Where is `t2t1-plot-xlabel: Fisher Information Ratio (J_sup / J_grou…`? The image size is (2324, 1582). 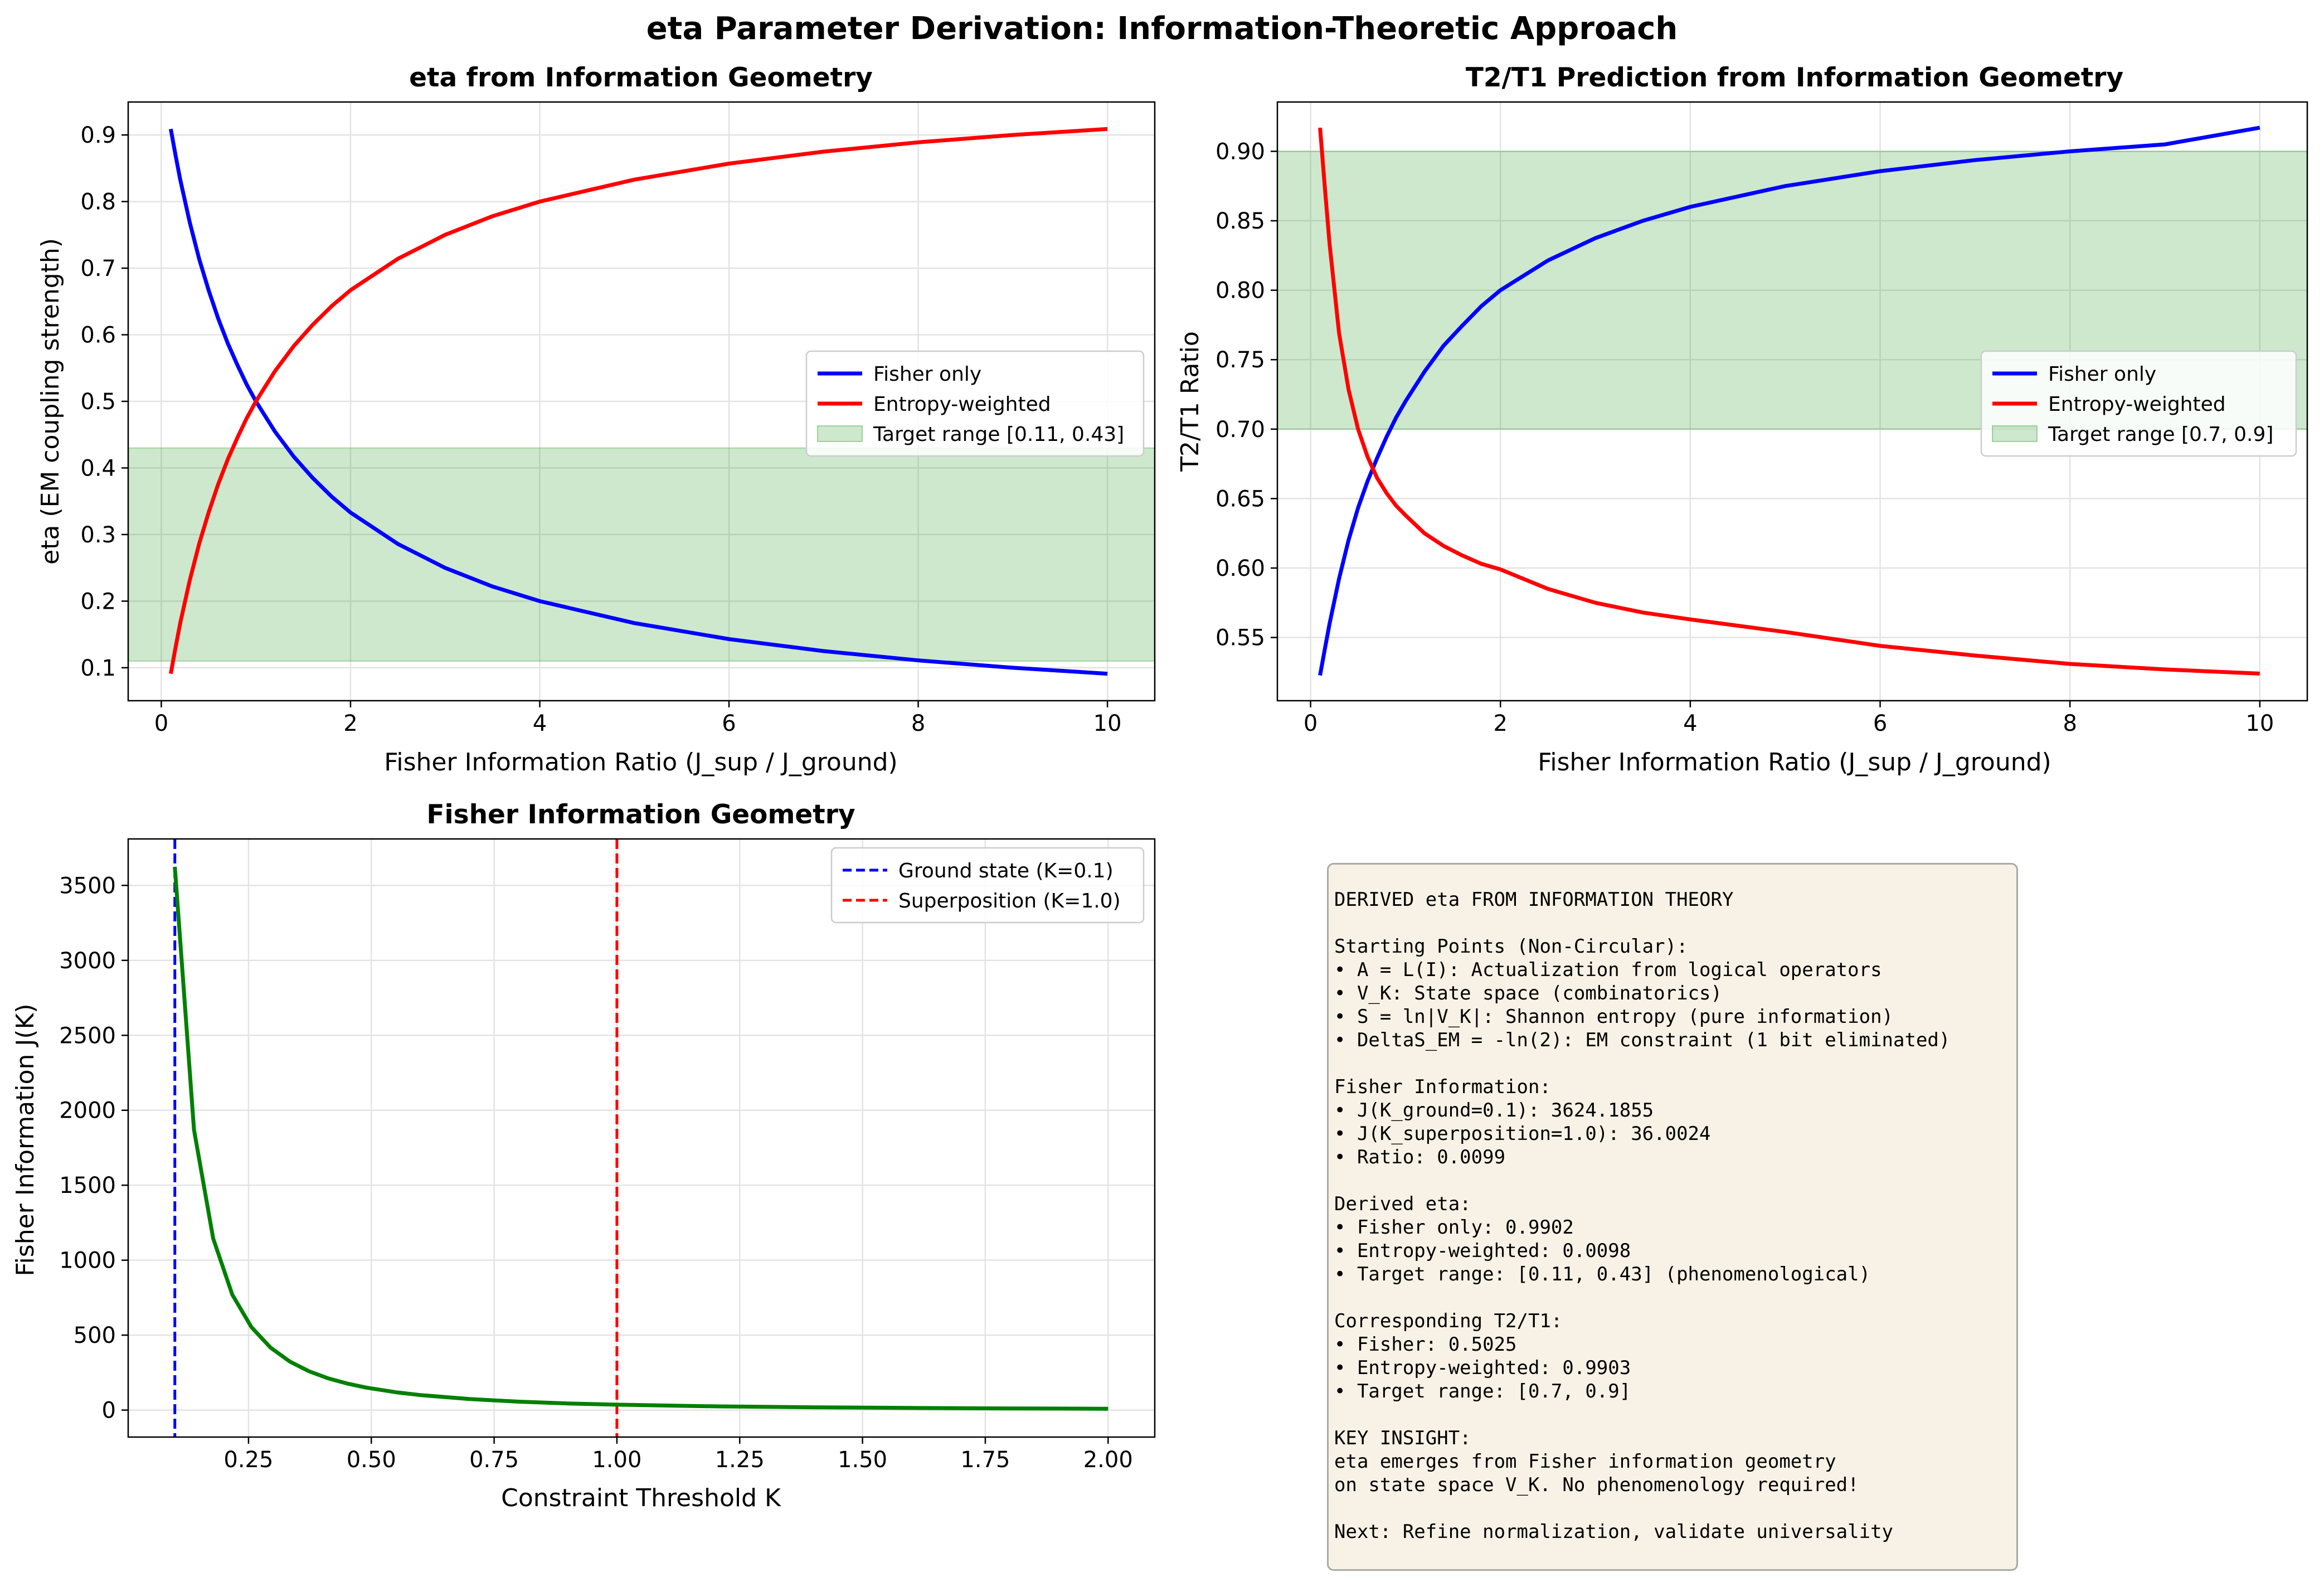 t2t1-plot-xlabel: Fisher Information Ratio (J_sup / J_grou… is located at coordinates (1794, 762).